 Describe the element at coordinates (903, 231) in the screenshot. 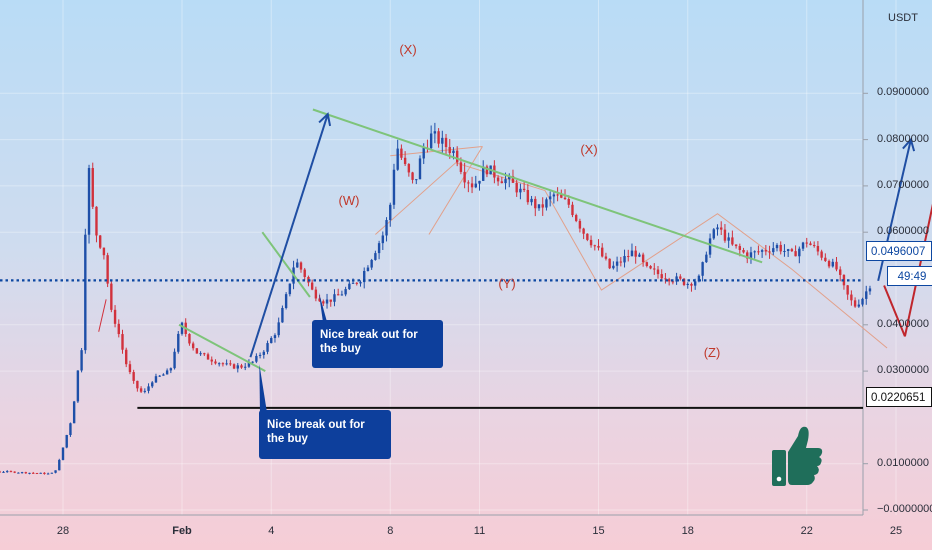

I see `price-tick-label: 0.0600000` at that location.